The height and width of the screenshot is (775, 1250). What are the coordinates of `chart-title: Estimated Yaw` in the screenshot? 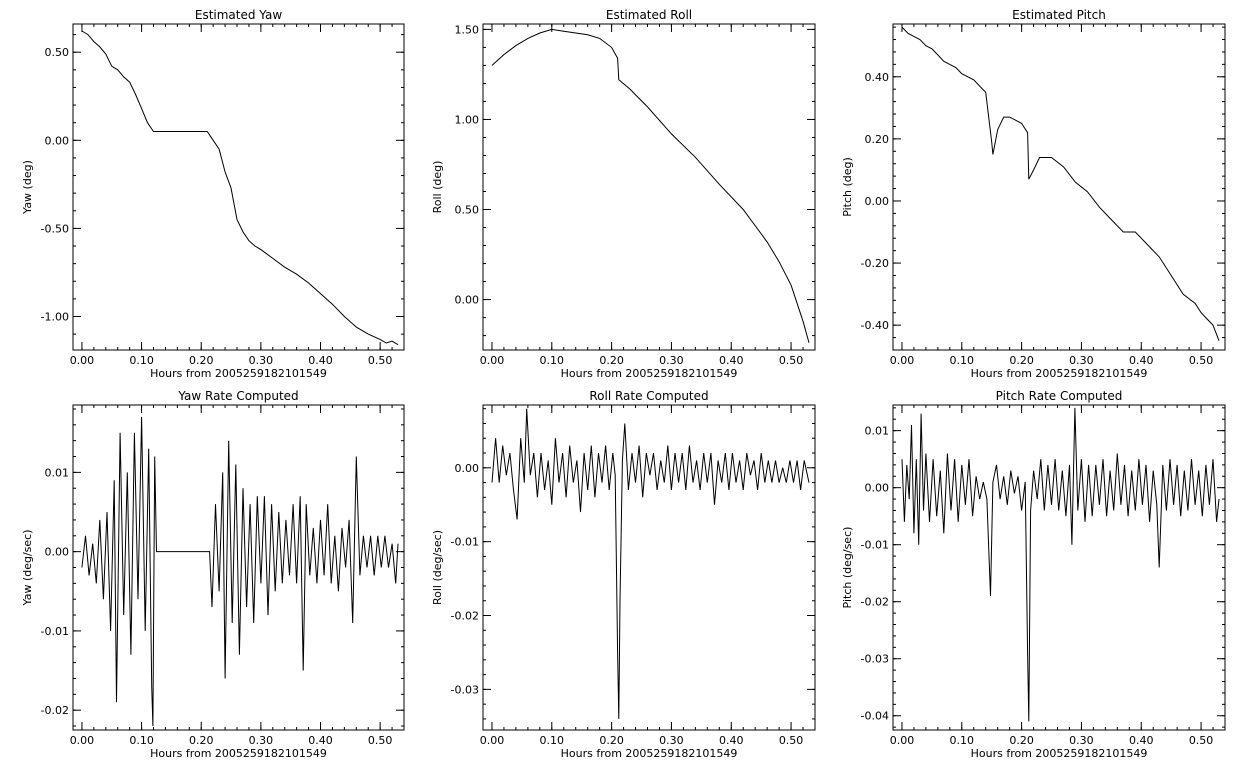 It's located at (238, 15).